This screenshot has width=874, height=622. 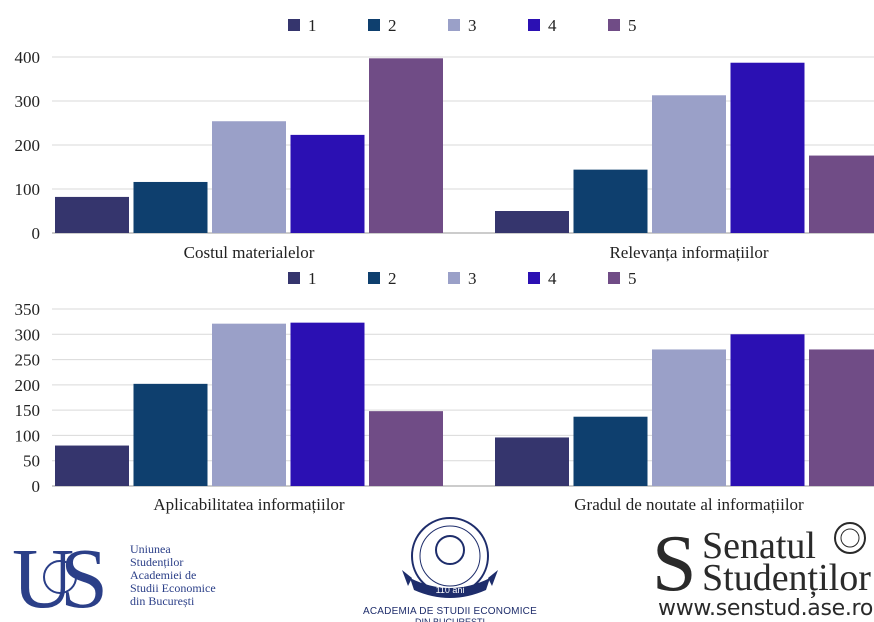 I want to click on us-line: din București, so click(x=162, y=601).